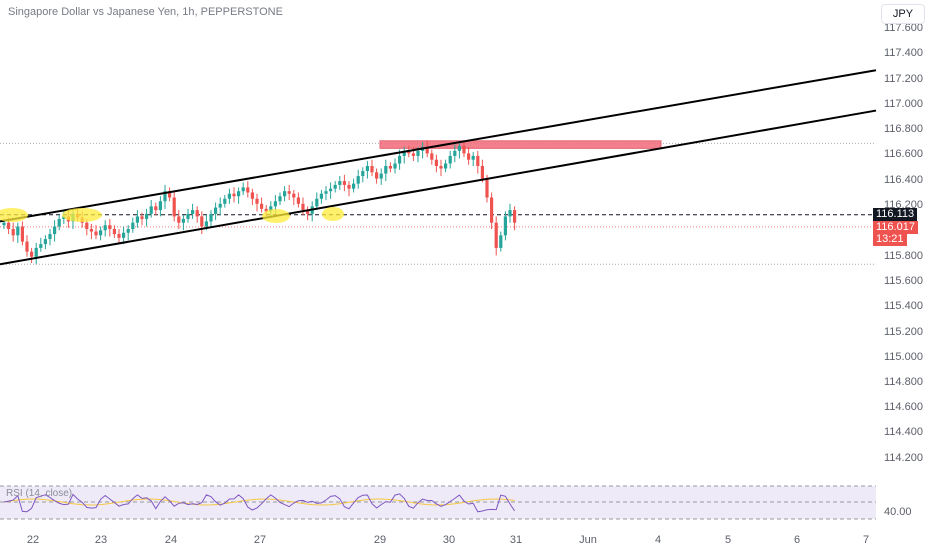 The width and height of the screenshot is (932, 550). I want to click on rsi-line, so click(259, 503).